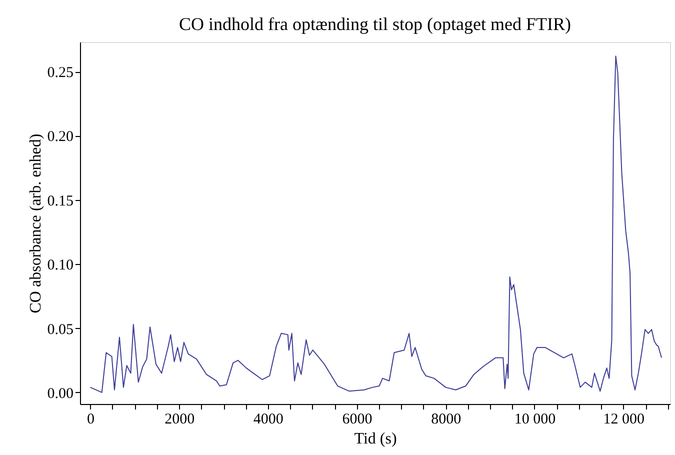 The width and height of the screenshot is (675, 455). What do you see at coordinates (179, 420) in the screenshot?
I see `x-tick-label: 2000` at bounding box center [179, 420].